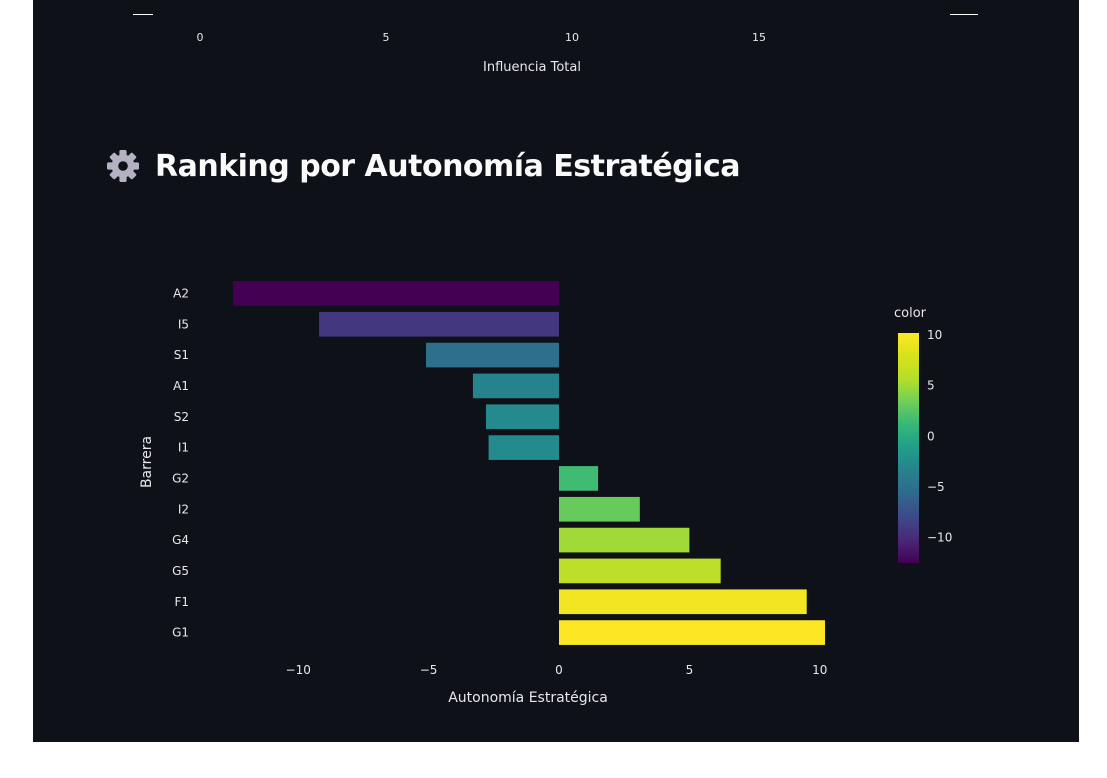  I want to click on bar-i5, so click(439, 324).